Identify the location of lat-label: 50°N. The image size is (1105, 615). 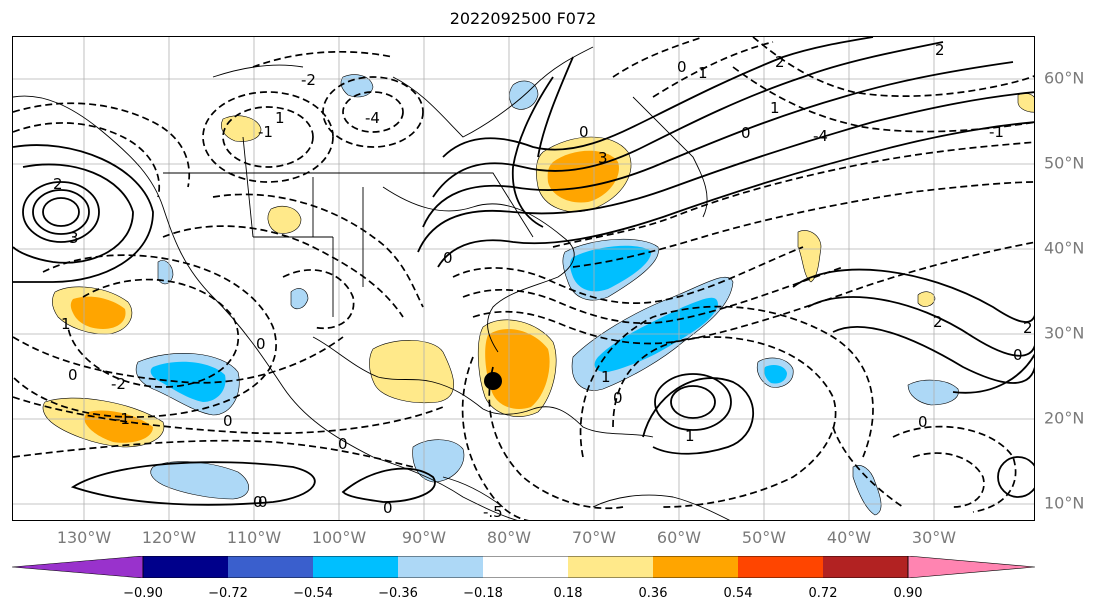
(1064, 163).